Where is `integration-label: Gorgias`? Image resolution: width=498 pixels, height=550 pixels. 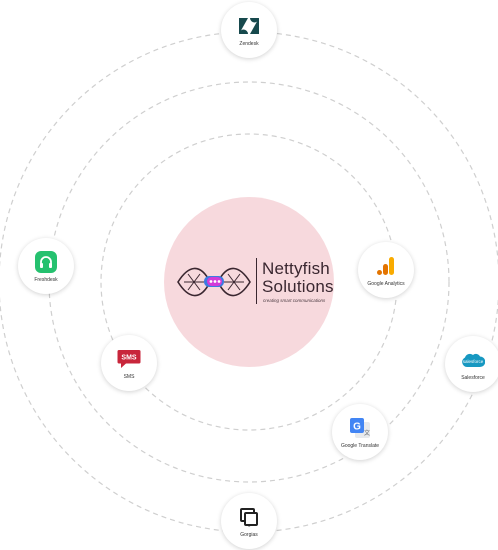 integration-label: Gorgias is located at coordinates (249, 534).